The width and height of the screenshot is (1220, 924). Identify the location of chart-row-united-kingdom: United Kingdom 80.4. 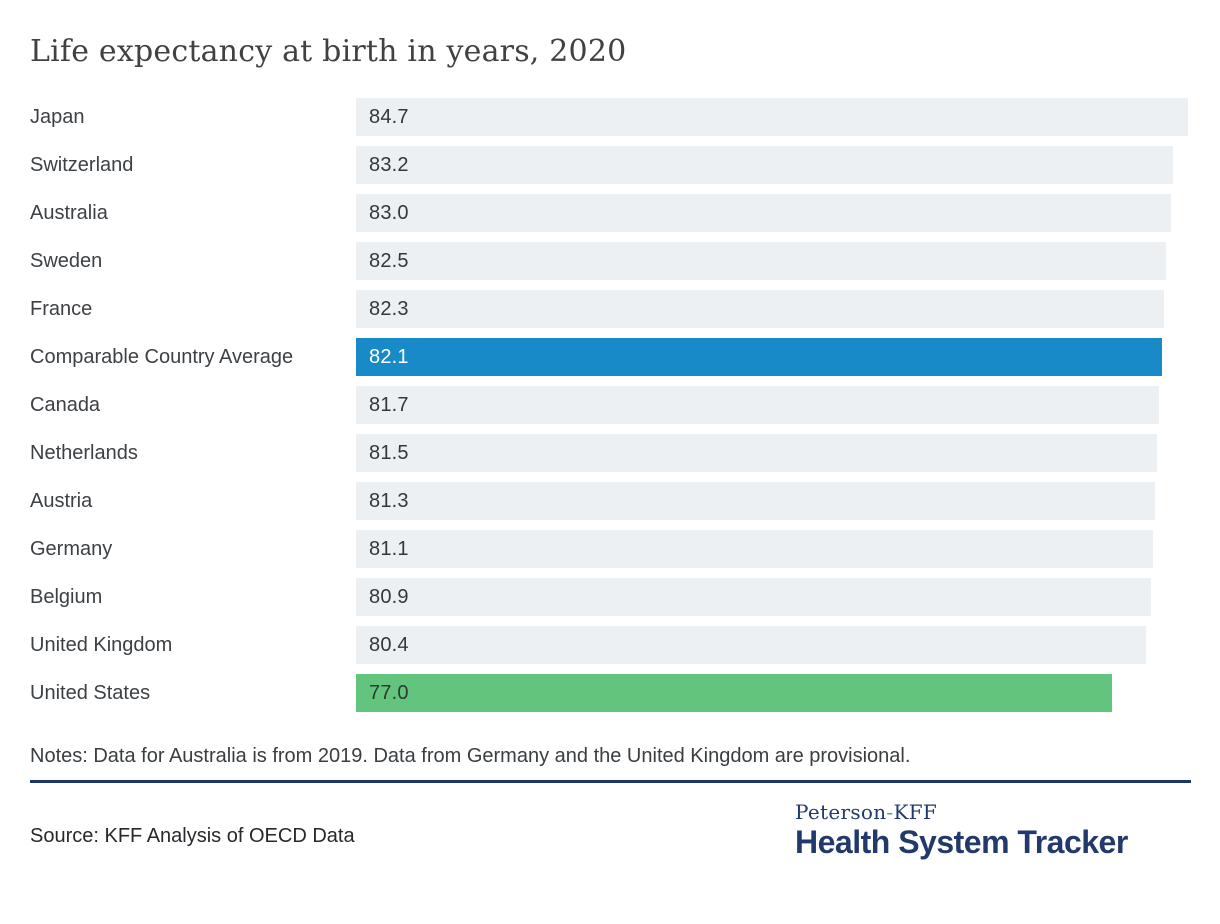
(610, 645).